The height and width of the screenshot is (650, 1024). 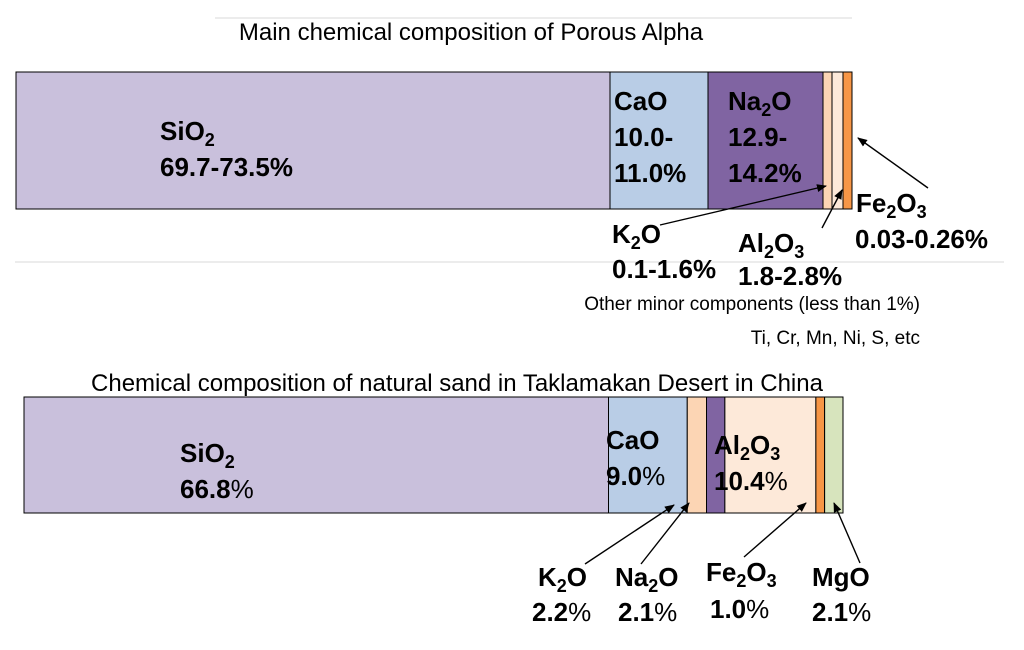 I want to click on chart1-label-fe2o3: Fe2O3 0.03-0.26%, so click(x=921, y=221).